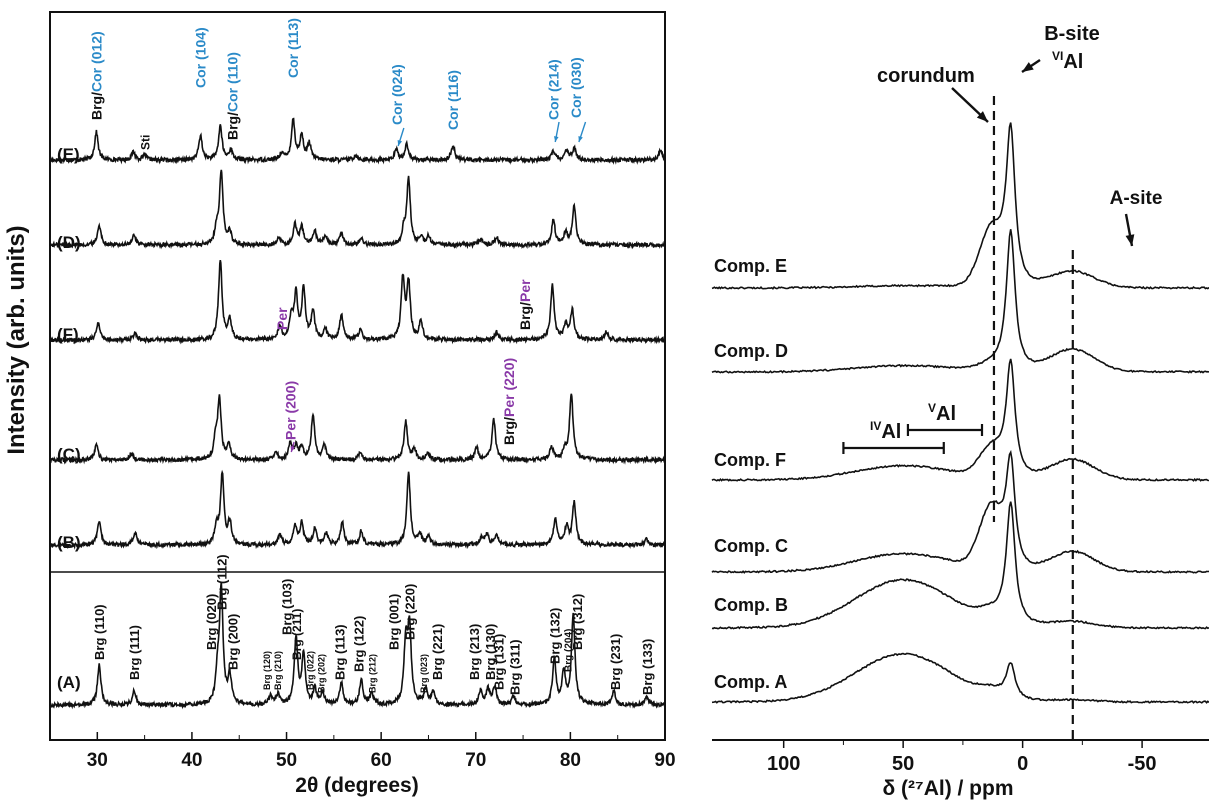  I want to click on nmr-series-label: Comp. C, so click(751, 546).